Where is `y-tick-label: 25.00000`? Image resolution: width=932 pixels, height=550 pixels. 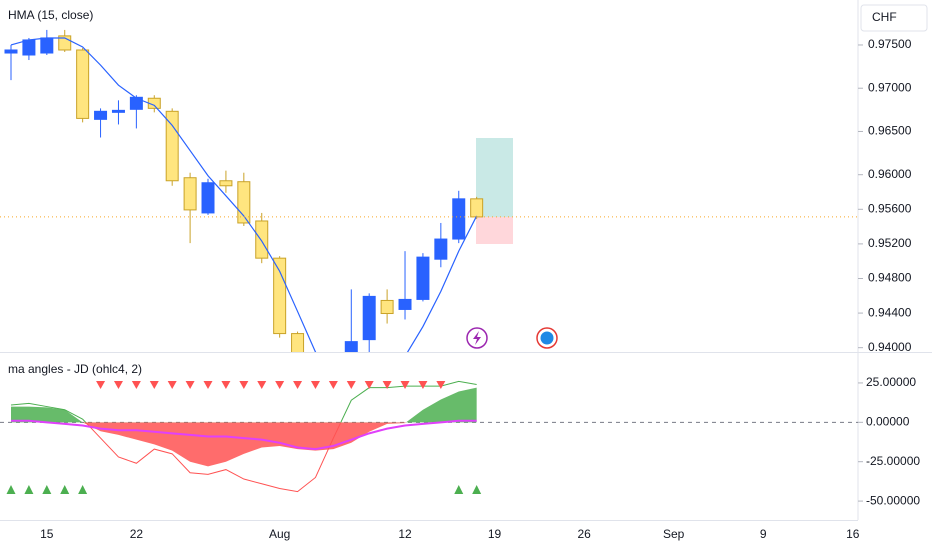
y-tick-label: 25.00000 is located at coordinates (891, 382).